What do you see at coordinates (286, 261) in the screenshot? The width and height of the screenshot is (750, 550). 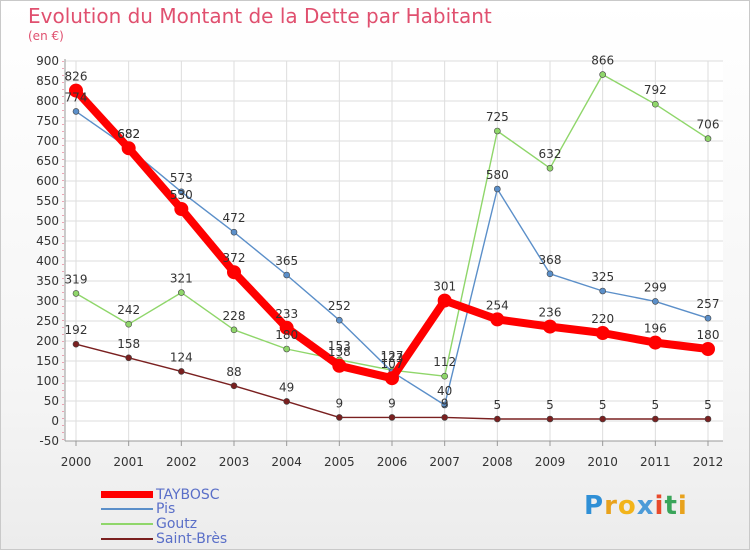 I see `data-label: 365` at bounding box center [286, 261].